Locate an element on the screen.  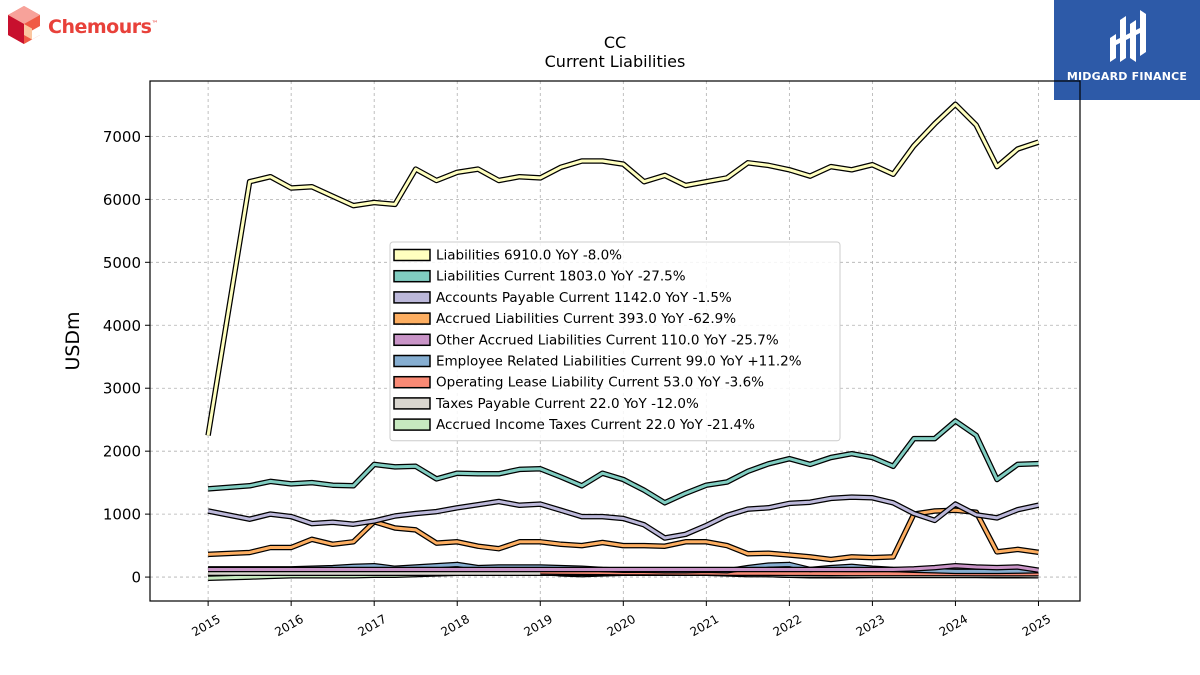
legend-box is located at coordinates (615, 341).